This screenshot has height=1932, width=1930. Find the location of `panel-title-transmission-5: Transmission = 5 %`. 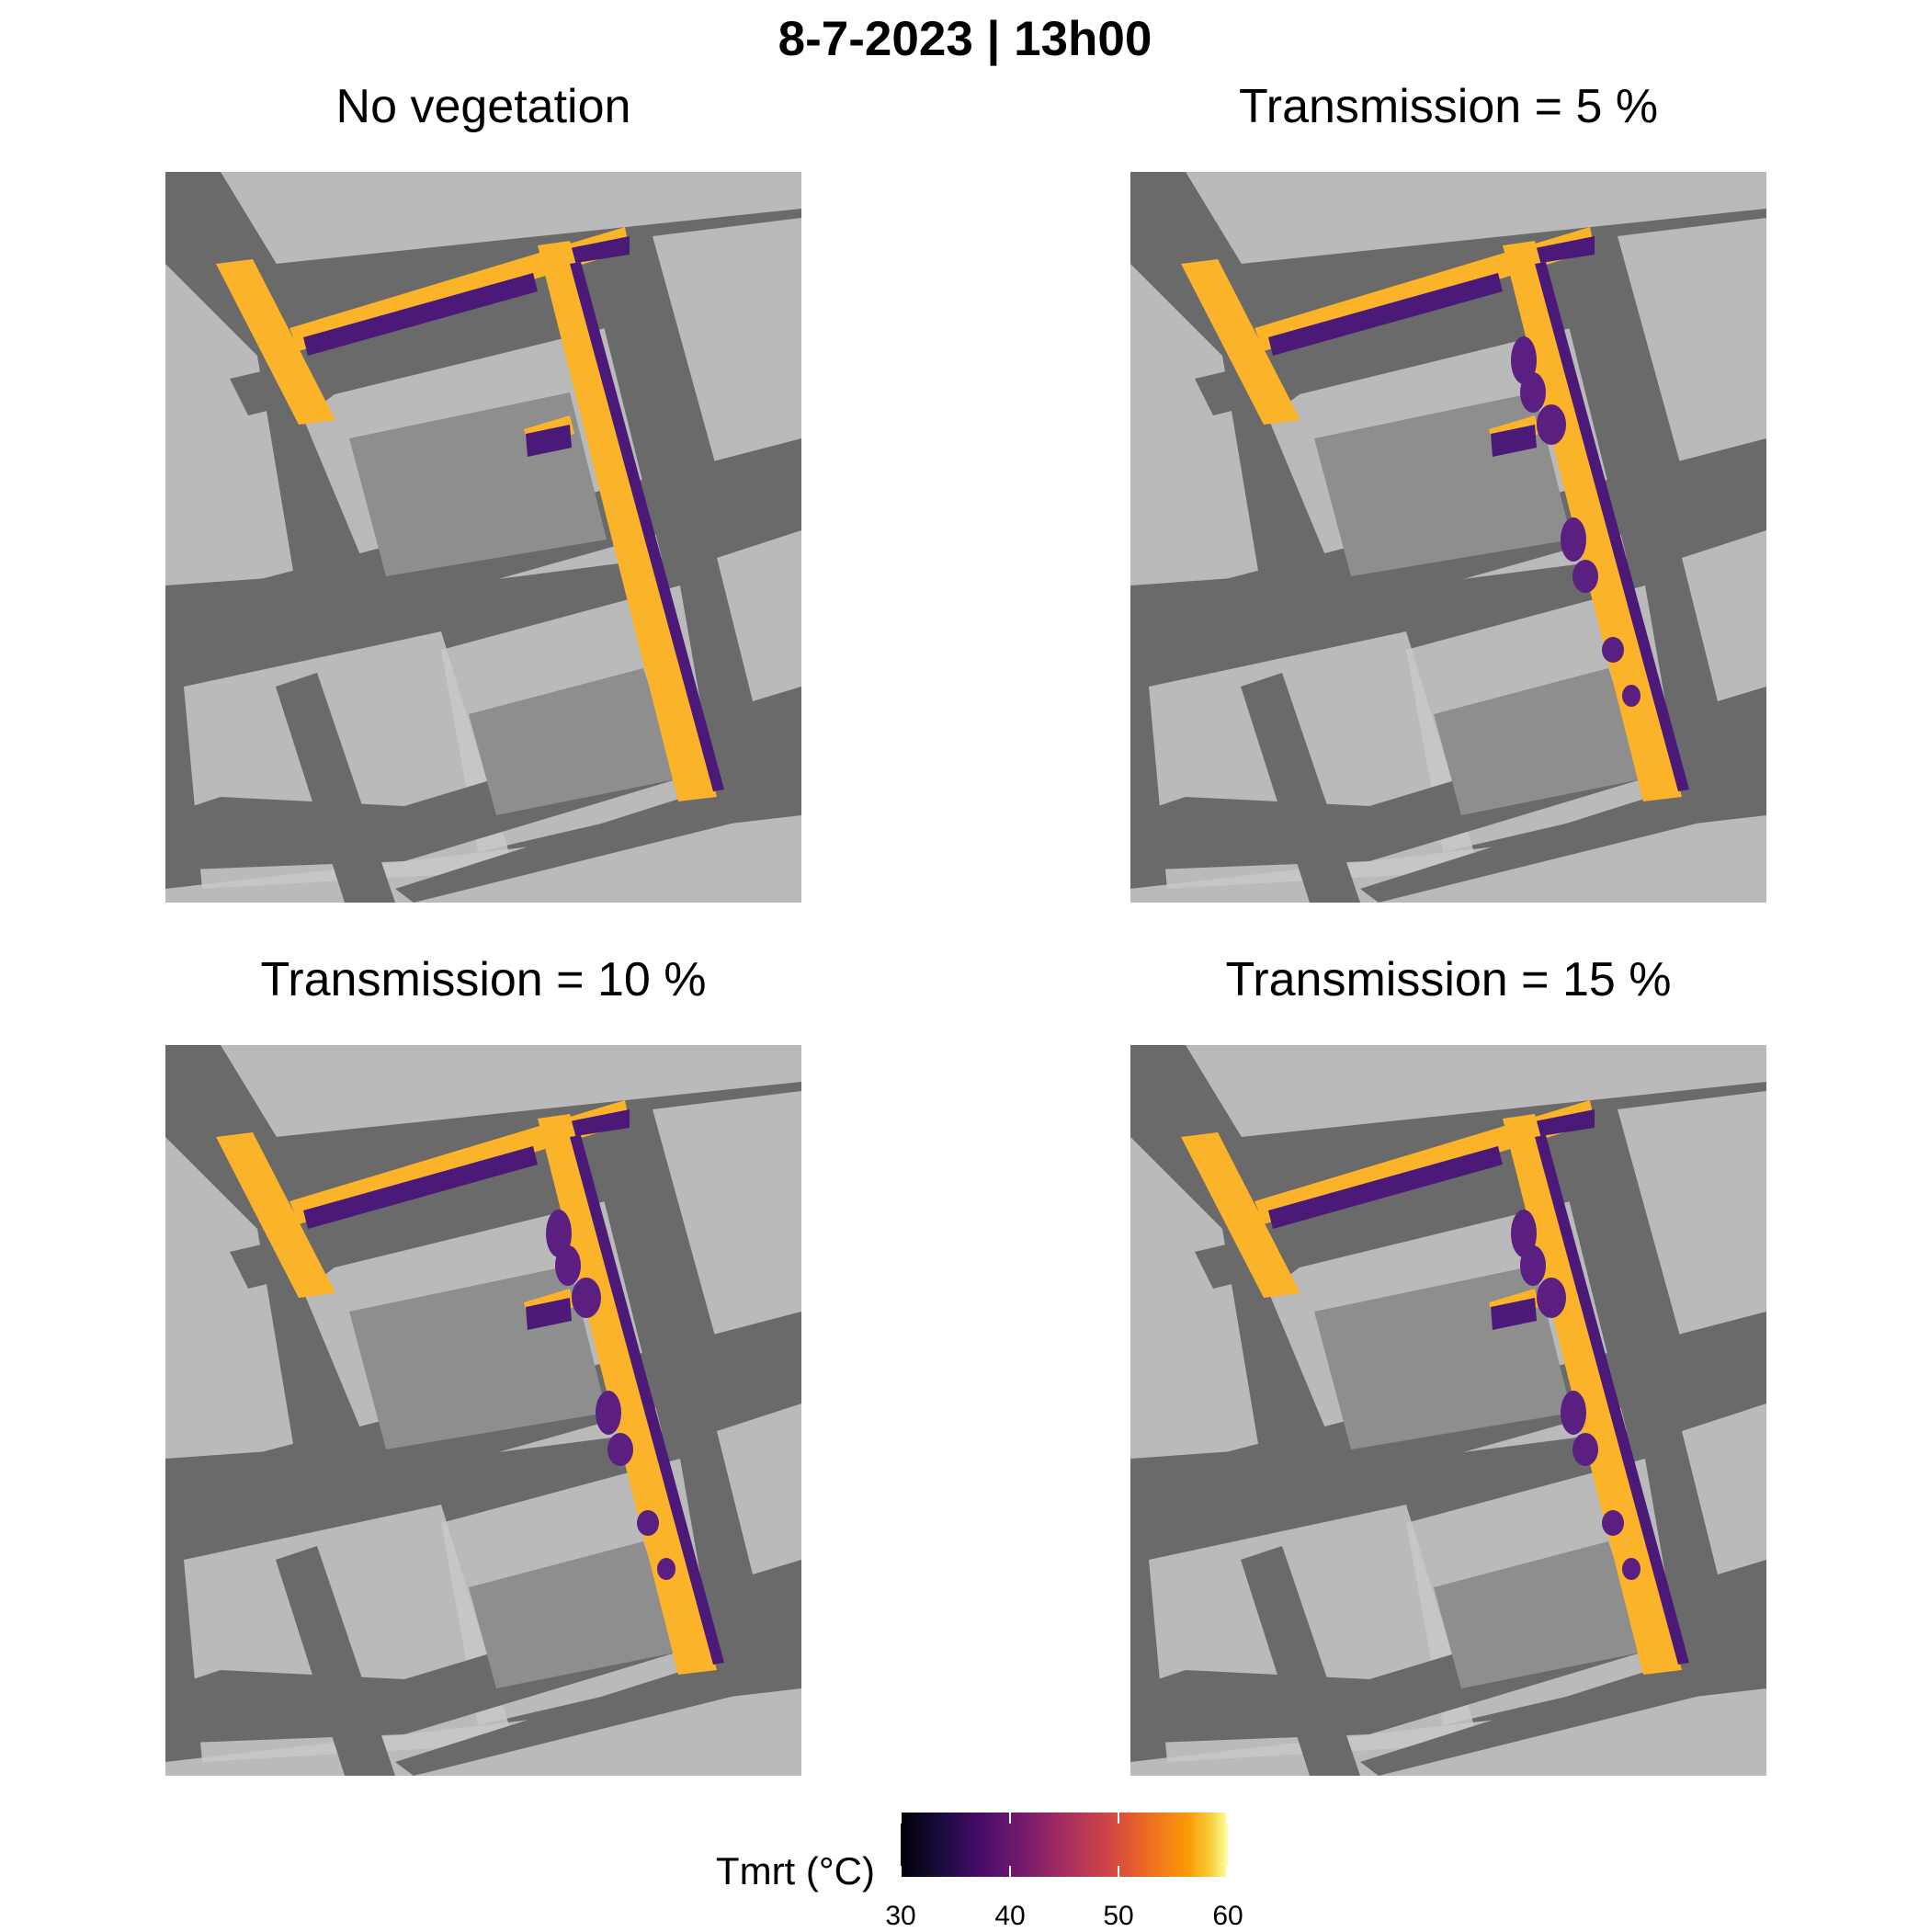

panel-title-transmission-5: Transmission = 5 % is located at coordinates (1448, 107).